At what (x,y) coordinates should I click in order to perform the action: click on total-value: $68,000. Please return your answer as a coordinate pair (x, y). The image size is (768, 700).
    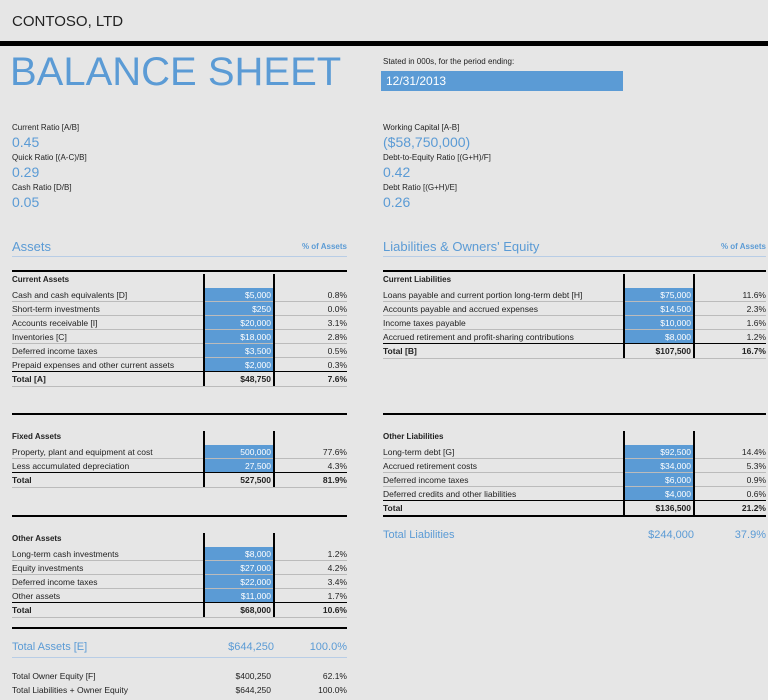
    Looking at the image, I should click on (255, 610).